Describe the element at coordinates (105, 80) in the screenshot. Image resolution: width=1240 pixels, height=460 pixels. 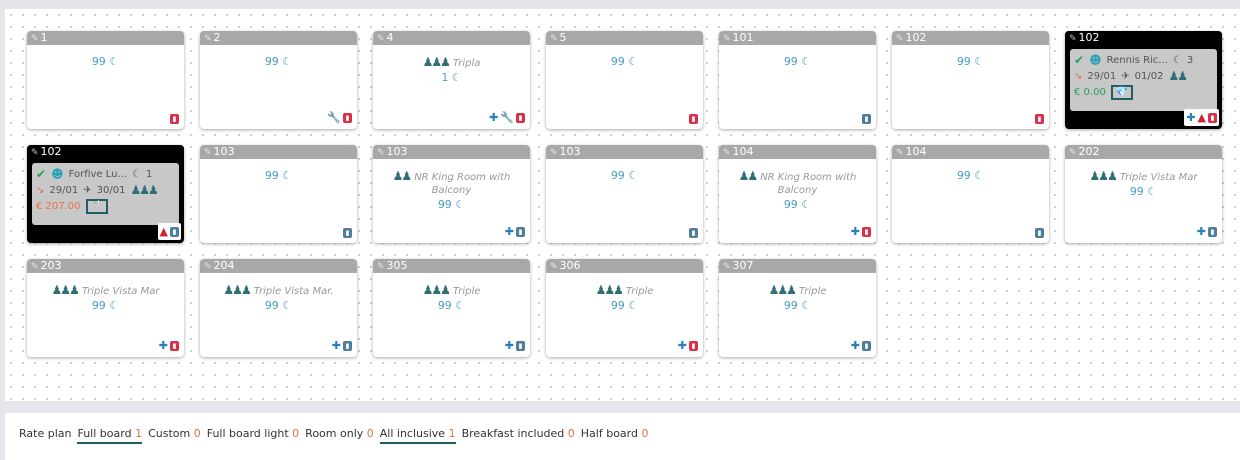
I see `room-card: ✎ 1 99 ☾ ▮` at that location.